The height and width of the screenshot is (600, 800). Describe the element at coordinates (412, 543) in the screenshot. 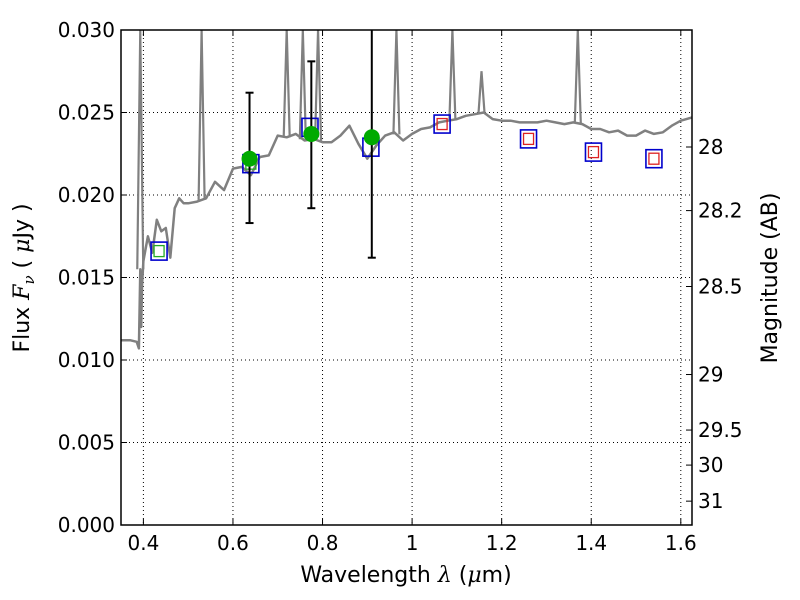

I see `x-tick-label: 1` at that location.